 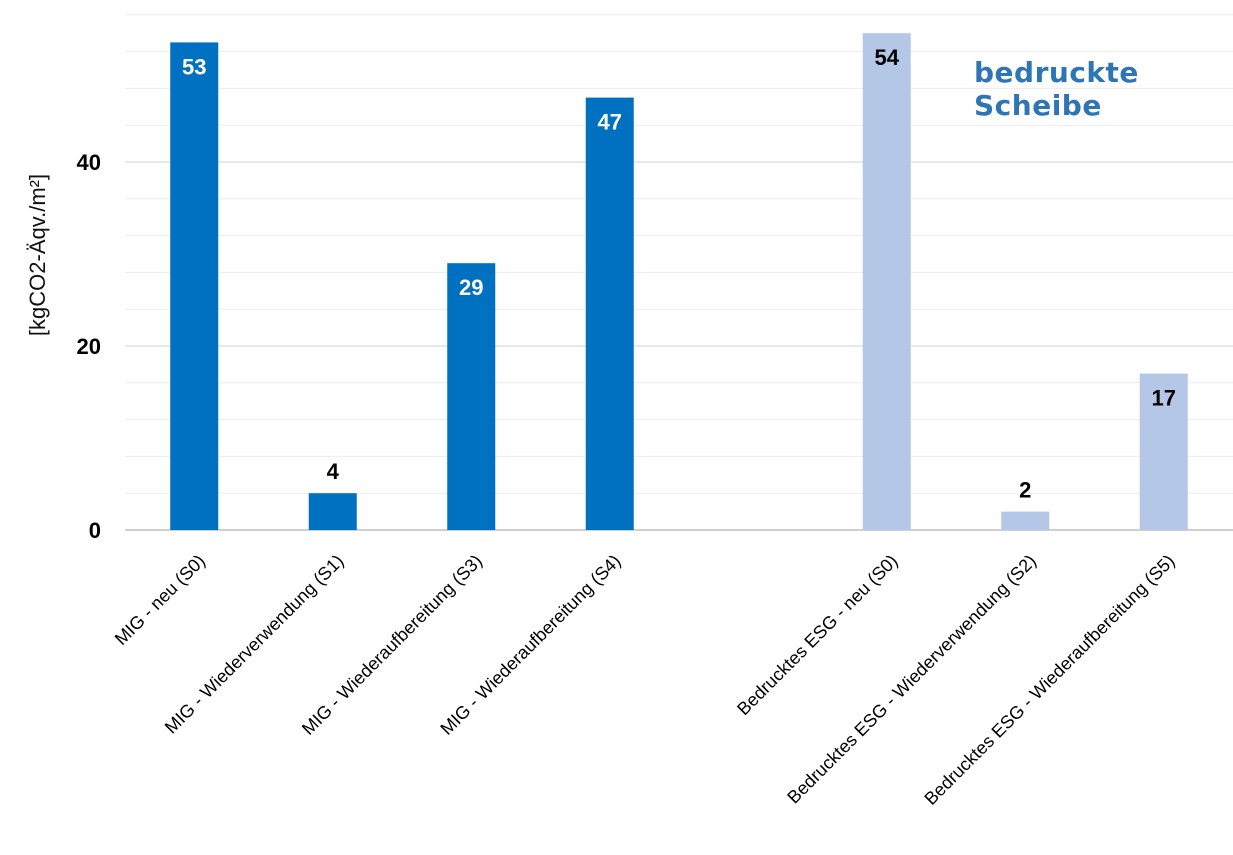 I want to click on data-label: 4, so click(x=333, y=471).